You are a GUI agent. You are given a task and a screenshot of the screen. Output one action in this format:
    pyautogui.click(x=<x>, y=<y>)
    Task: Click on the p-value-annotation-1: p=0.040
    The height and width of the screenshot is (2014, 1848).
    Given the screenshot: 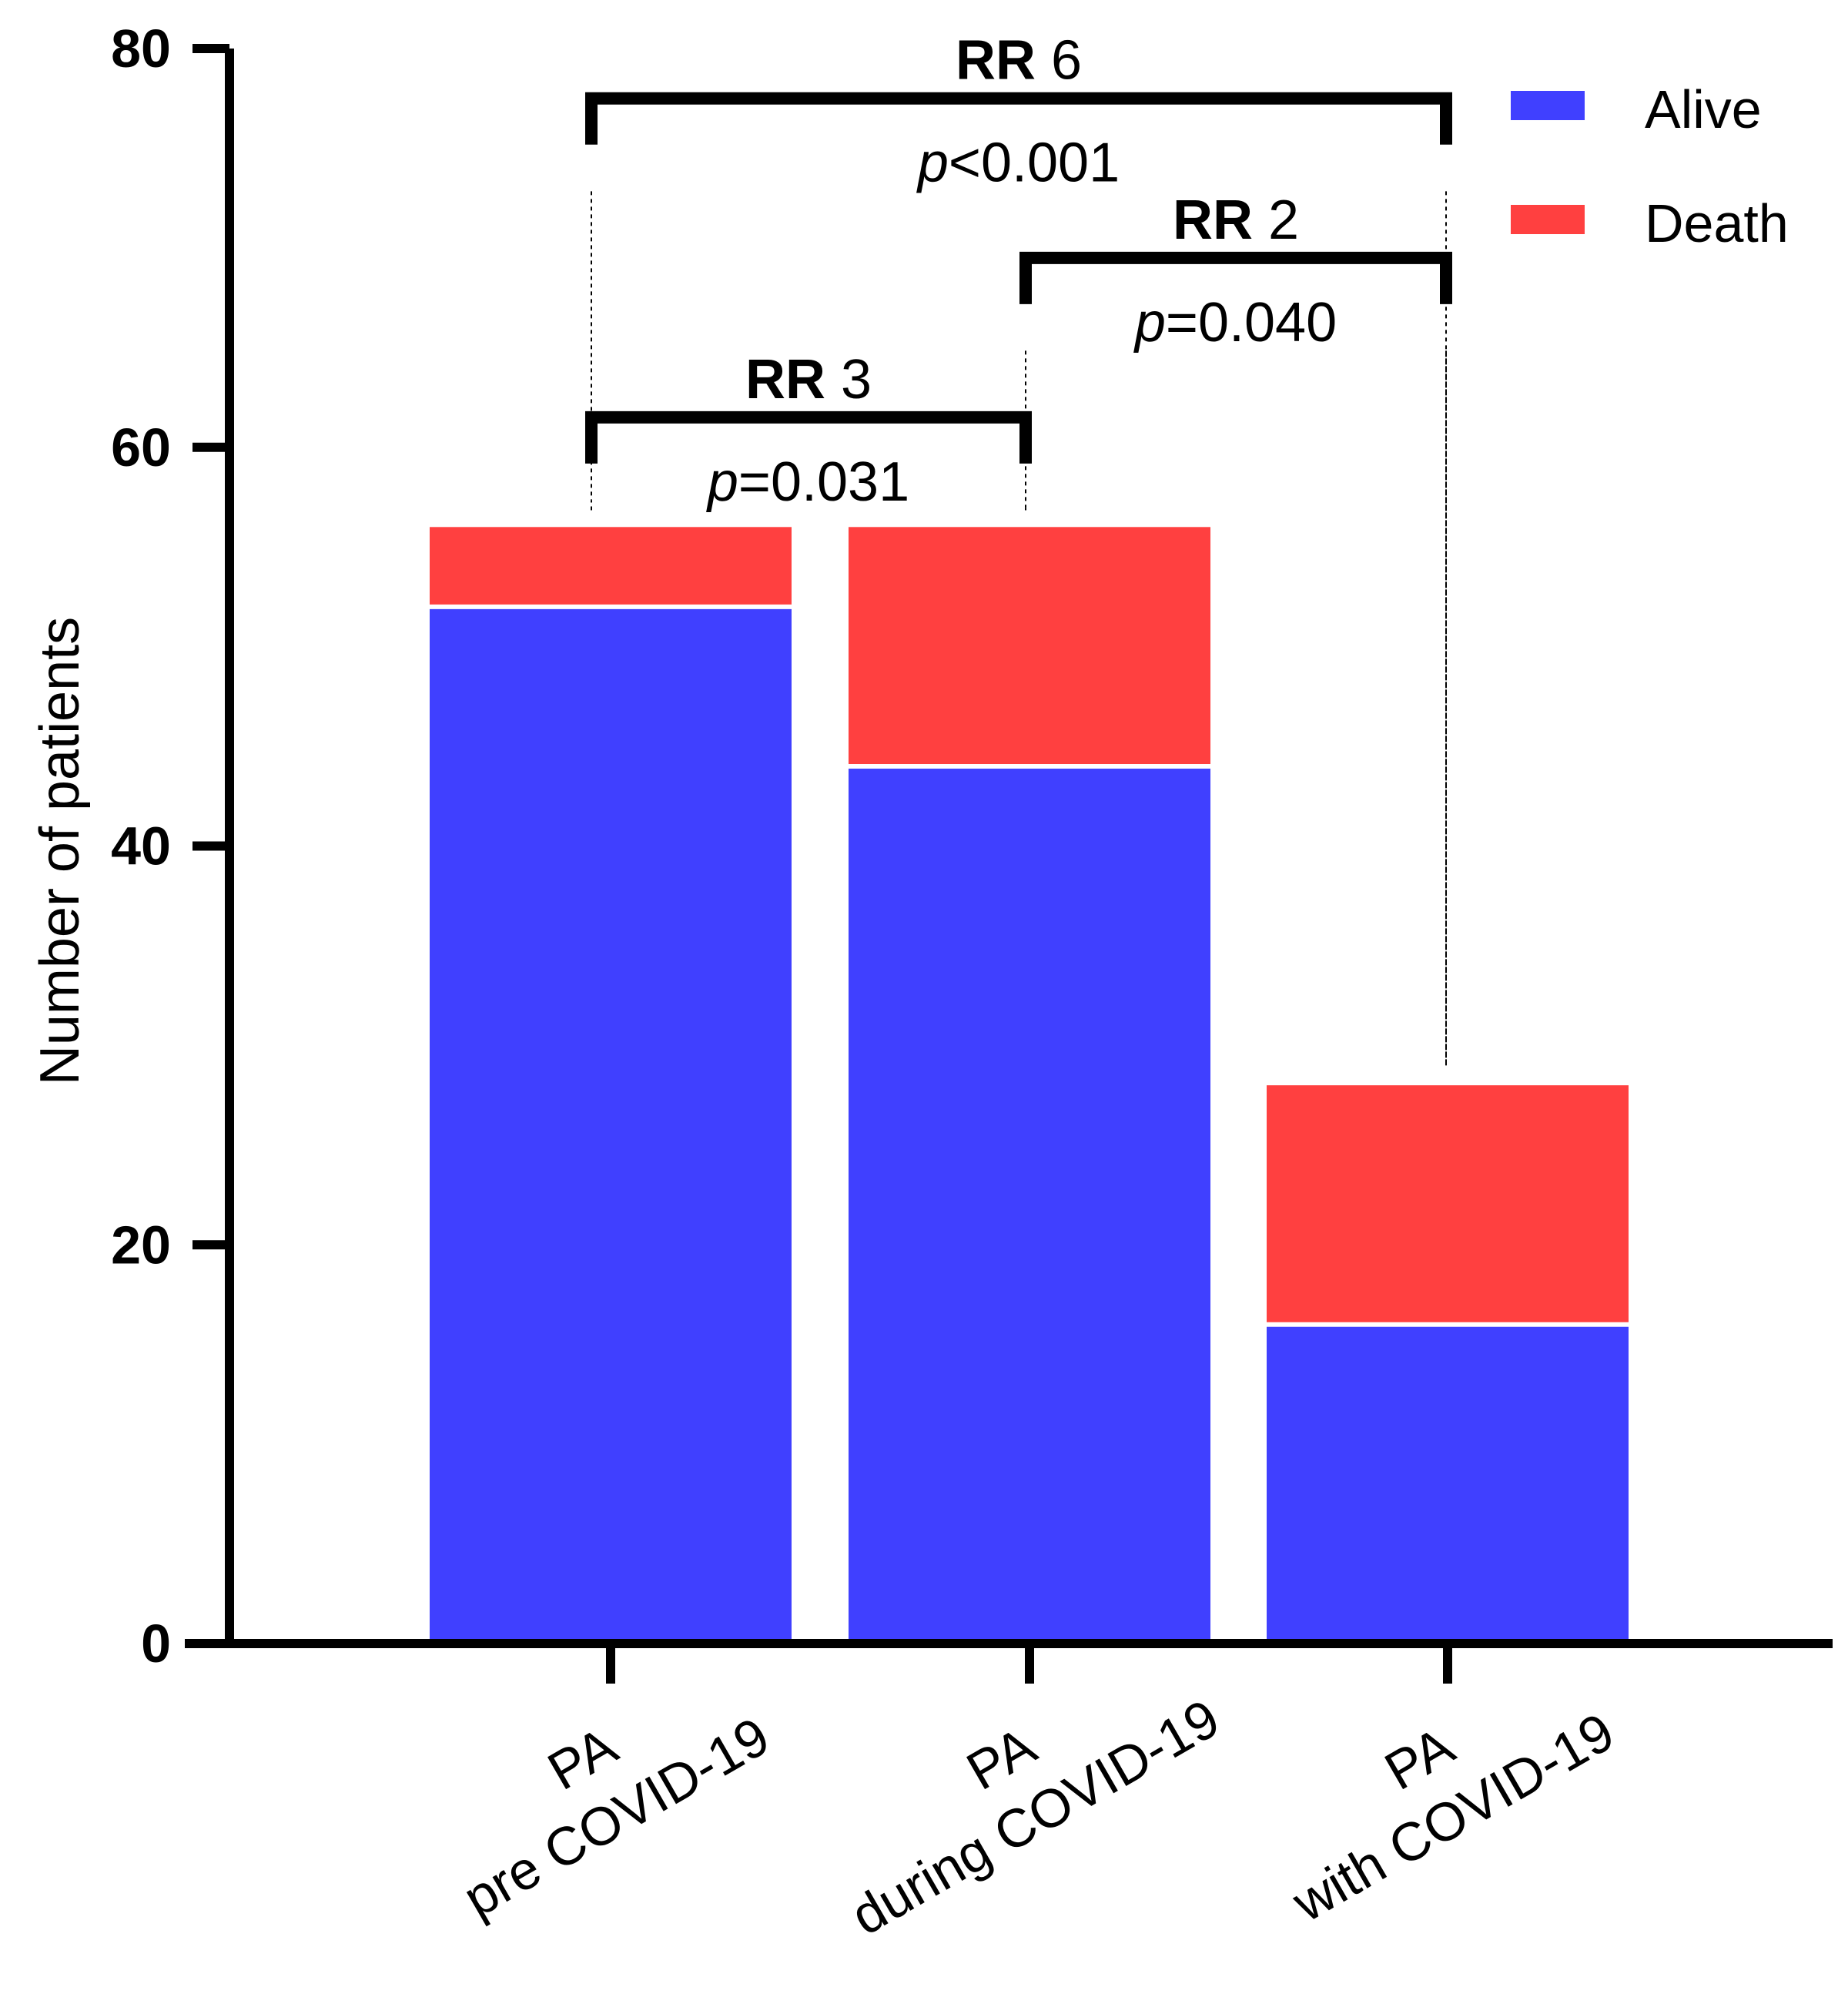 What is the action you would take?
    pyautogui.click(x=1235, y=323)
    